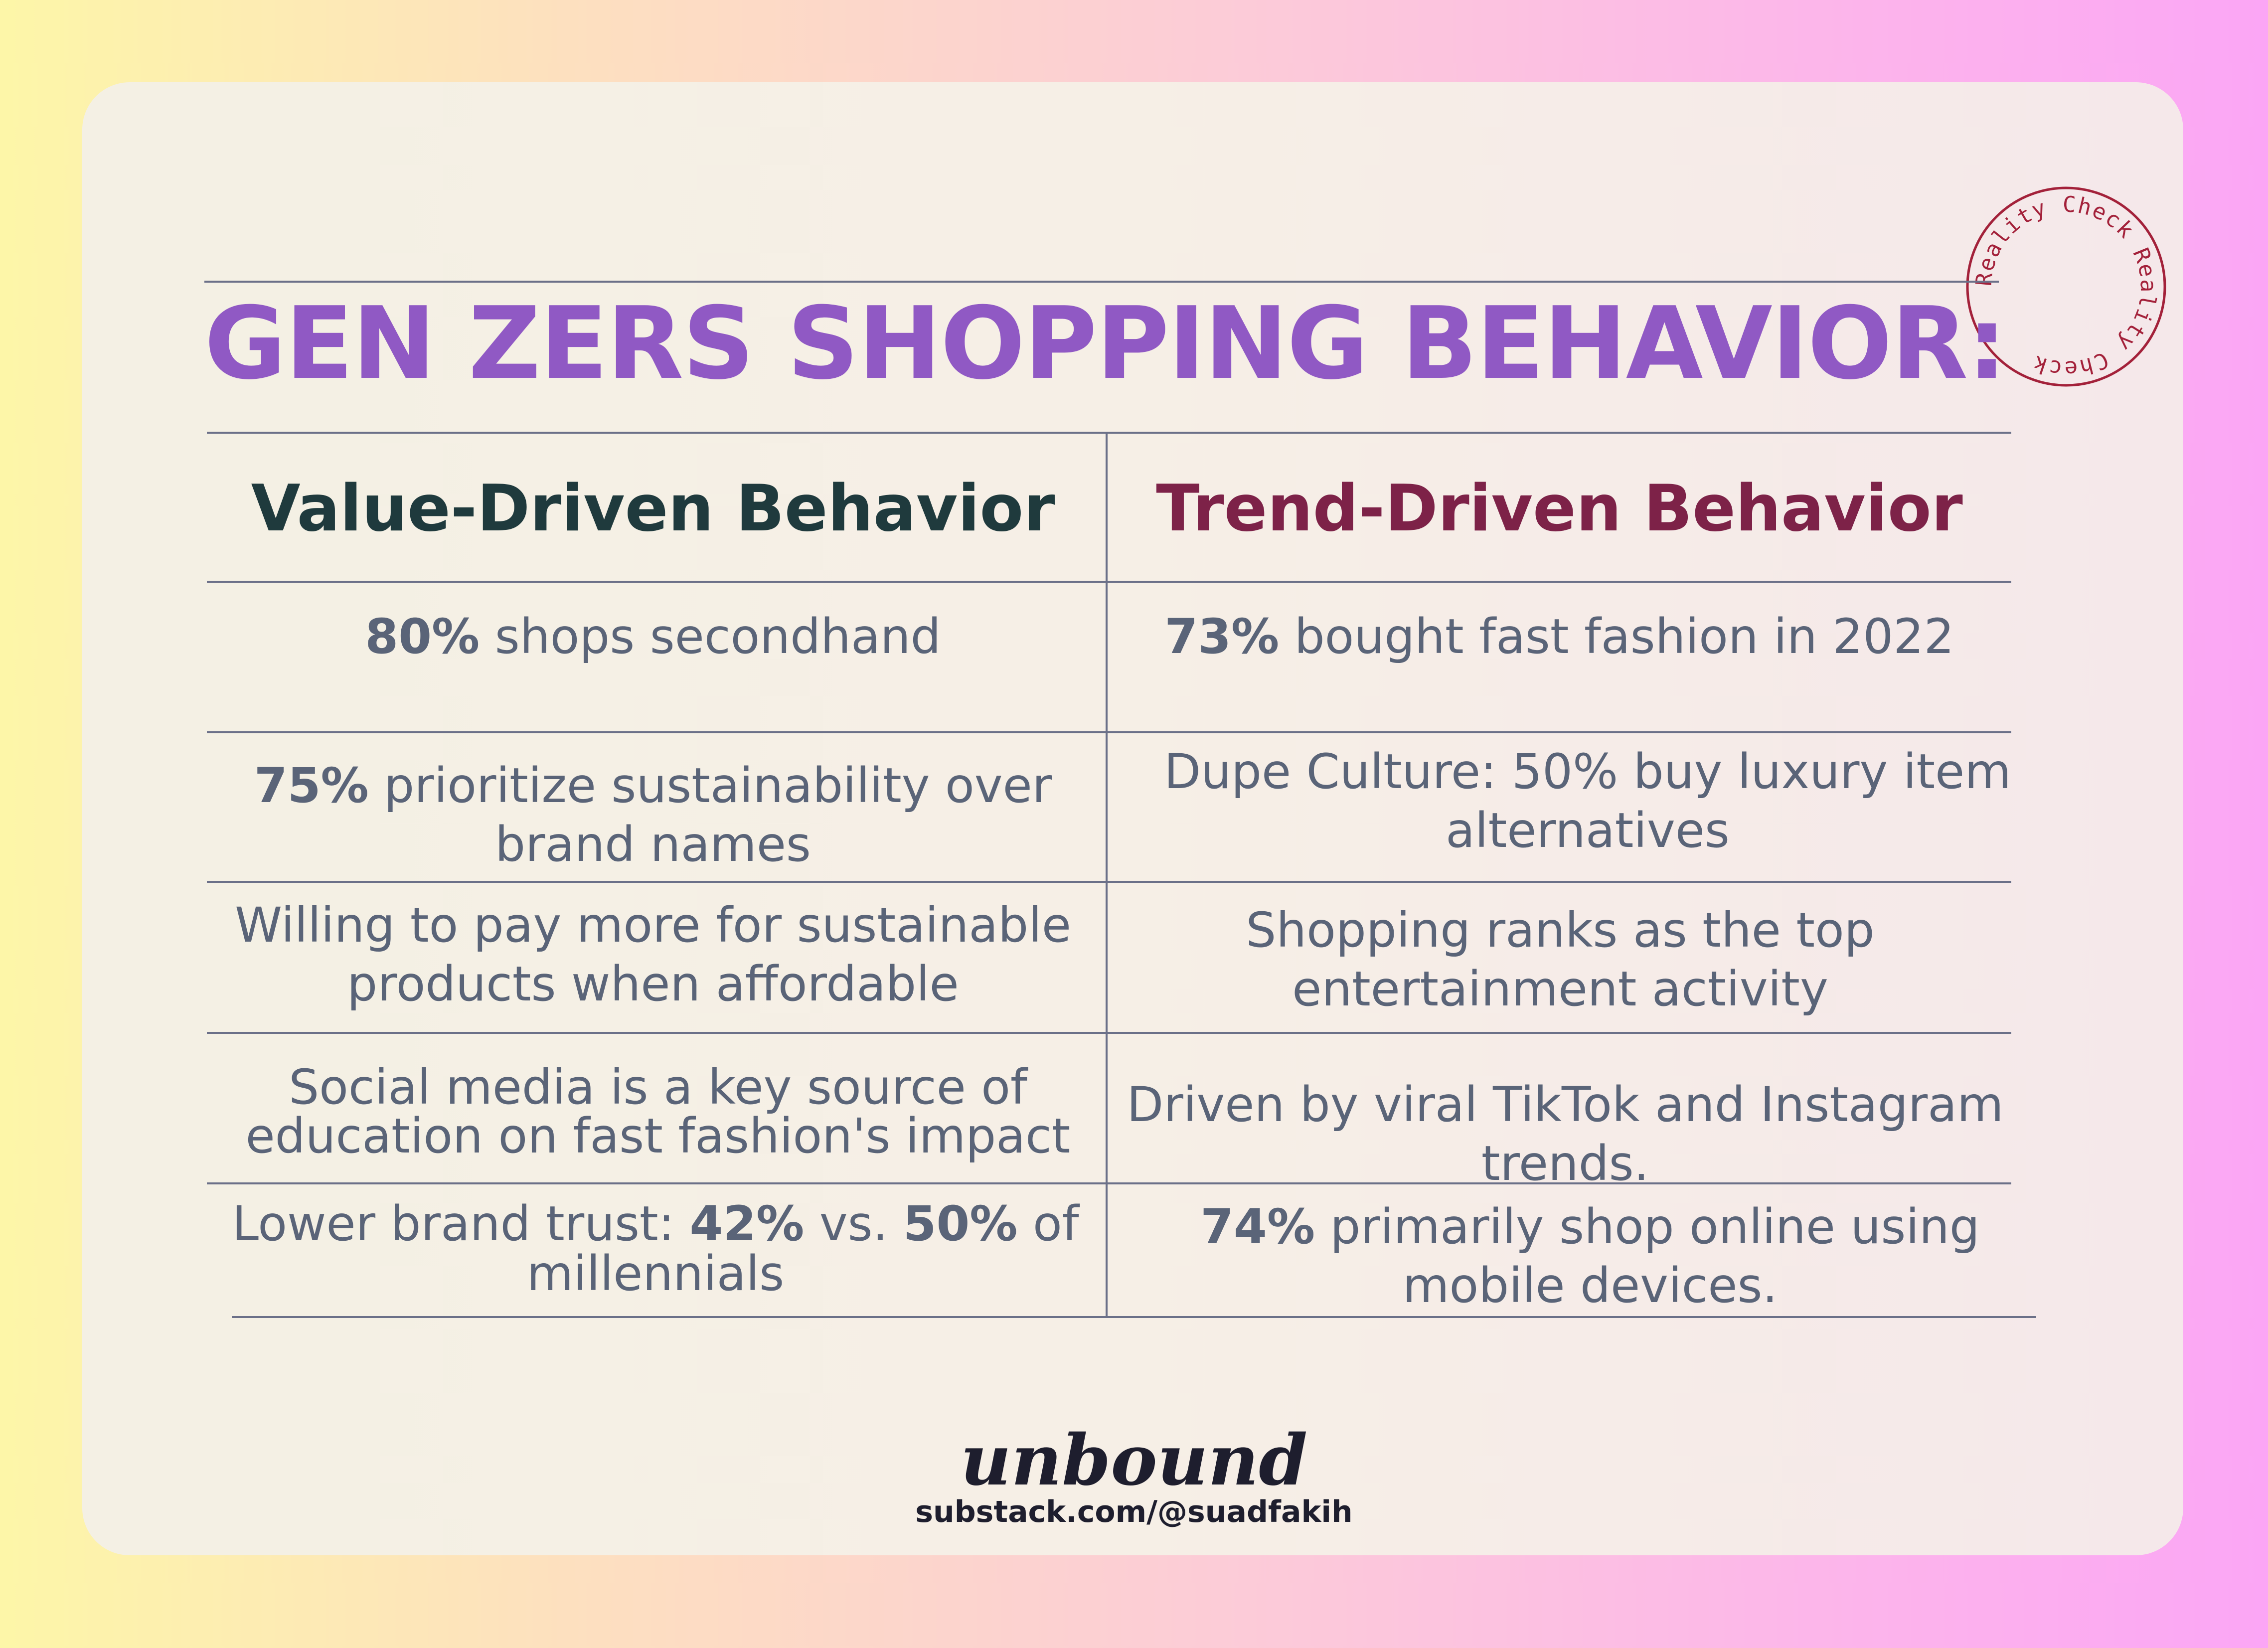 This screenshot has height=1648, width=2268. I want to click on cell-text: shops secondhand, so click(710, 636).